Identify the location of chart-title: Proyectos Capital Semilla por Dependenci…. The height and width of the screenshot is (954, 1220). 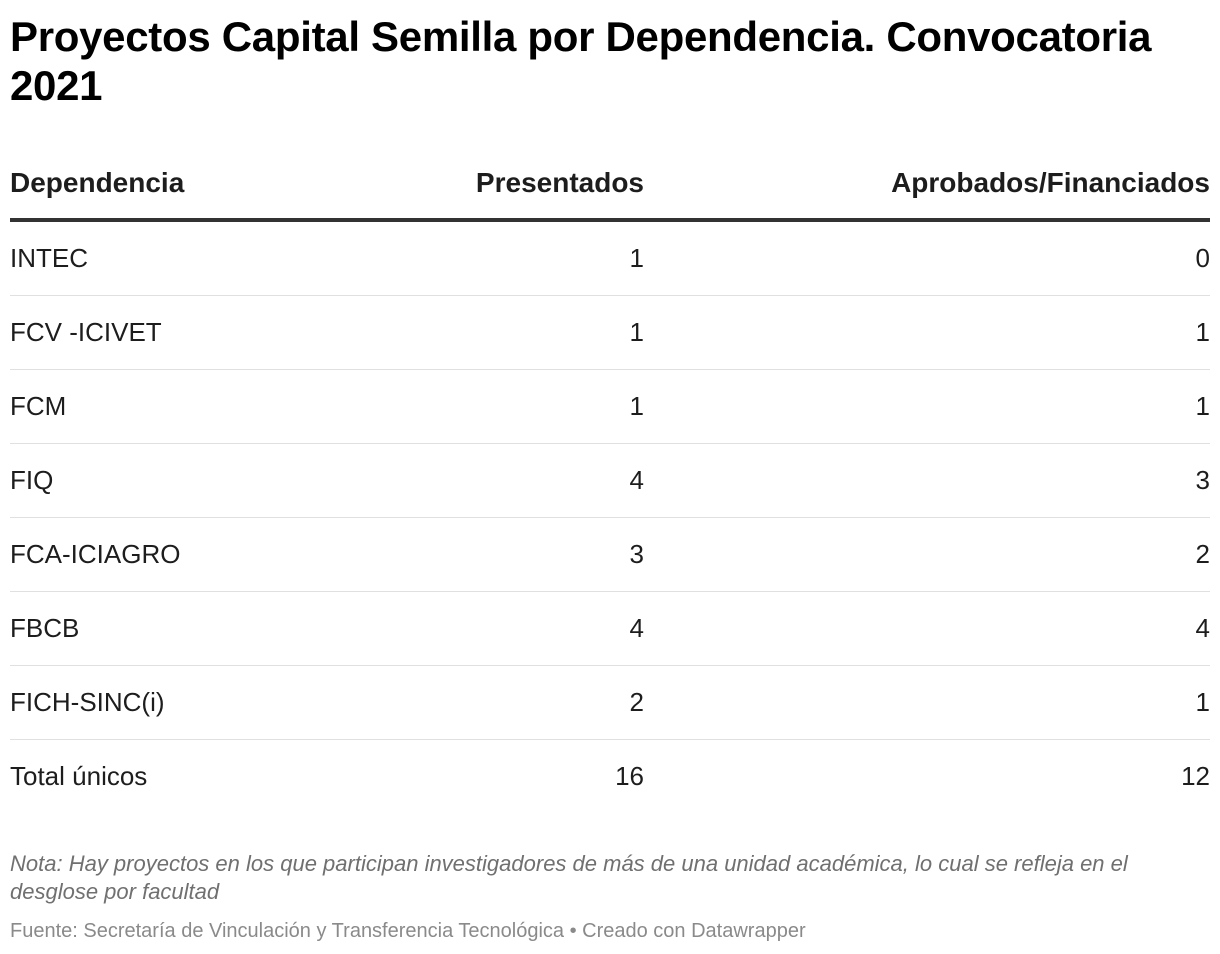
(581, 61).